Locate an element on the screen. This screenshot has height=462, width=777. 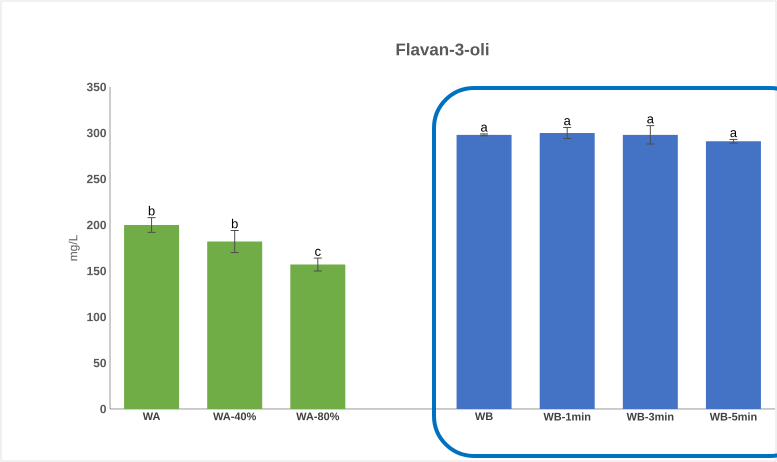
y-tick-label: 300 is located at coordinates (96, 133).